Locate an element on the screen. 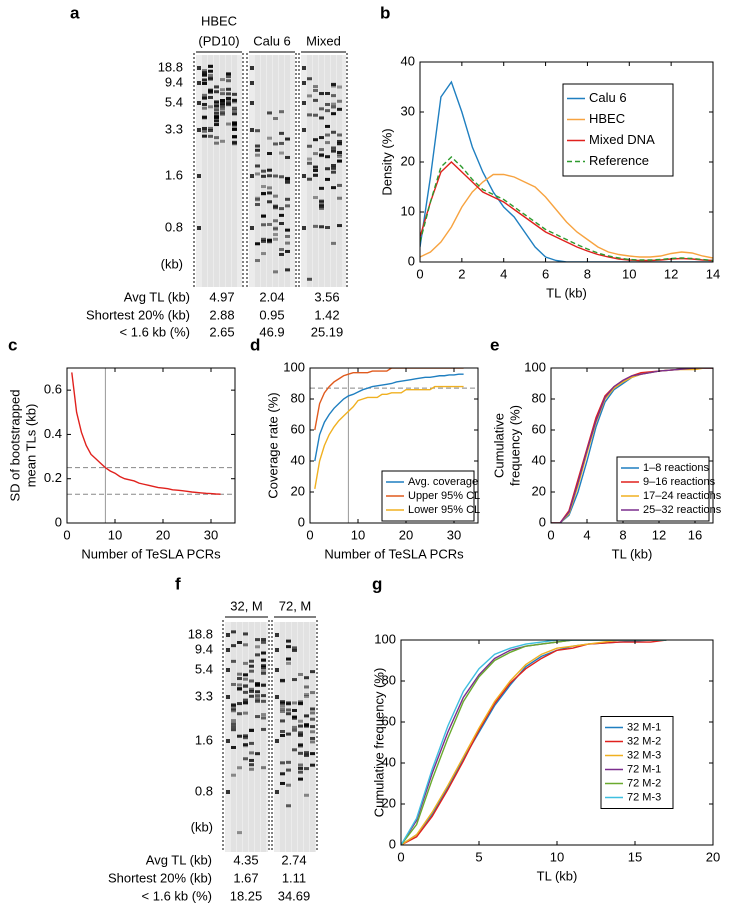 This screenshot has height=906, width=729. legend-label: 72 M-3 is located at coordinates (644, 797).